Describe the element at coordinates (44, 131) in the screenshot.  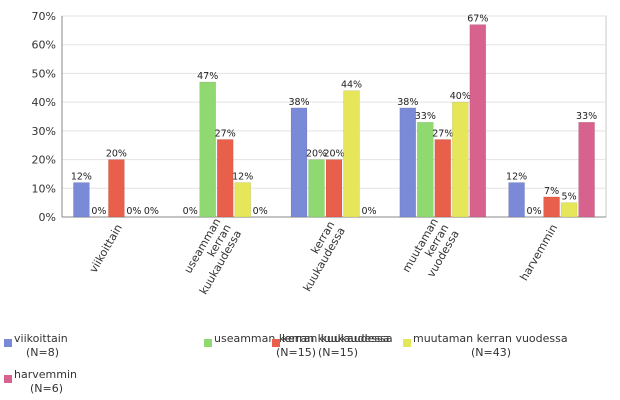
I see `y-tick-label: 30%` at that location.